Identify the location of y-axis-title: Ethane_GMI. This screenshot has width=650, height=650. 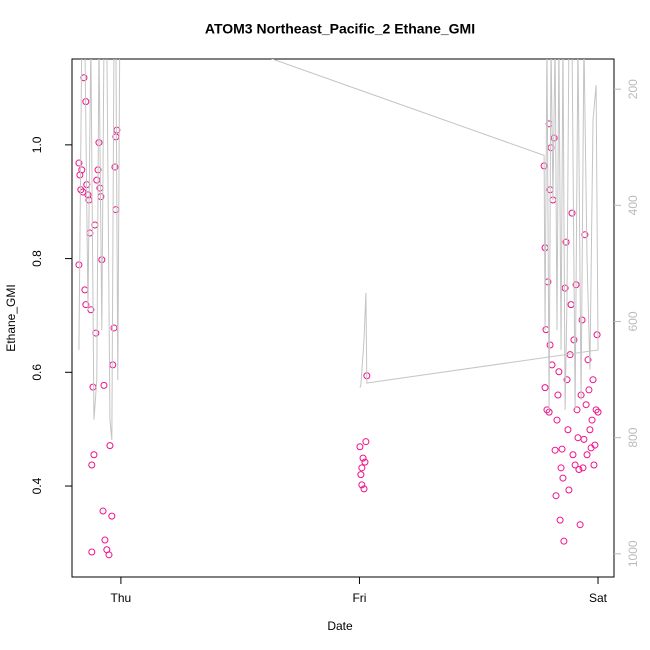
(11, 317).